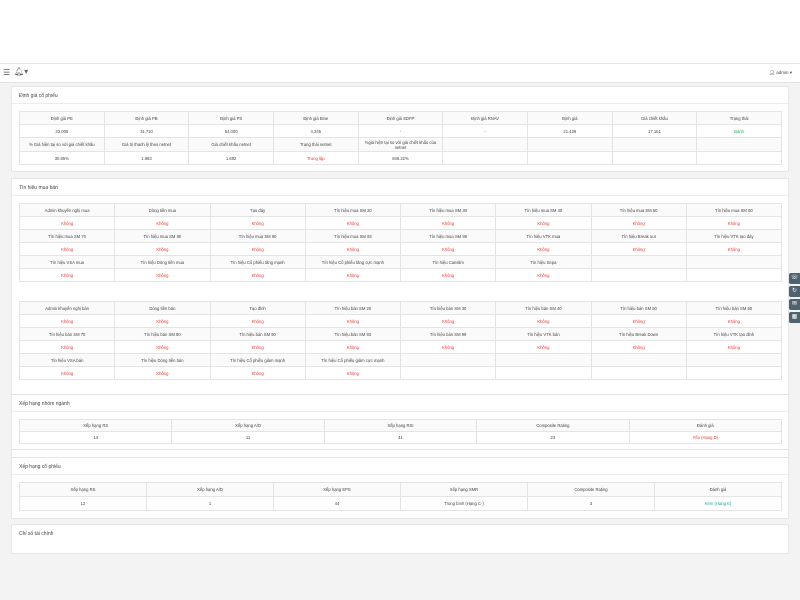 Image resolution: width=800 pixels, height=600 pixels. I want to click on signal-label: Tạo đỉnh, so click(257, 308).